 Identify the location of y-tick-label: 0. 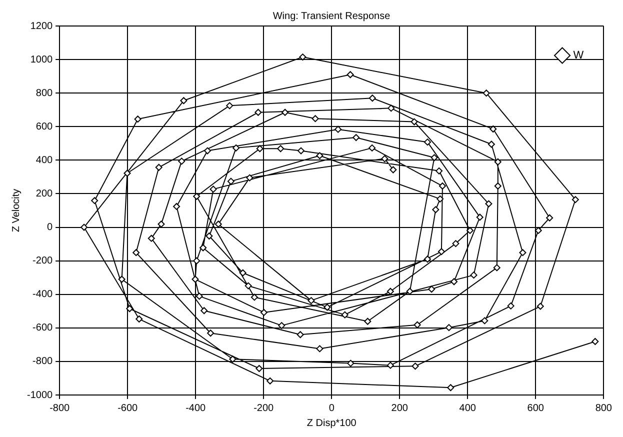
(50, 228).